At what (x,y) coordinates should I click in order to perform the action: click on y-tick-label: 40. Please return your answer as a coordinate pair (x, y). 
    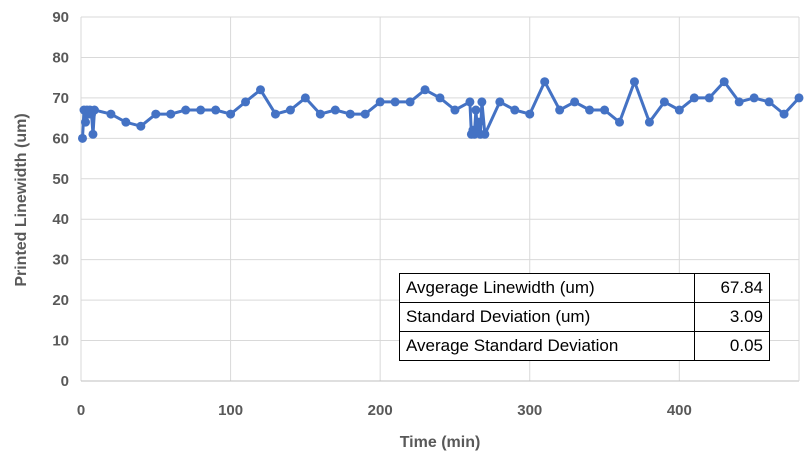
    Looking at the image, I should click on (60, 219).